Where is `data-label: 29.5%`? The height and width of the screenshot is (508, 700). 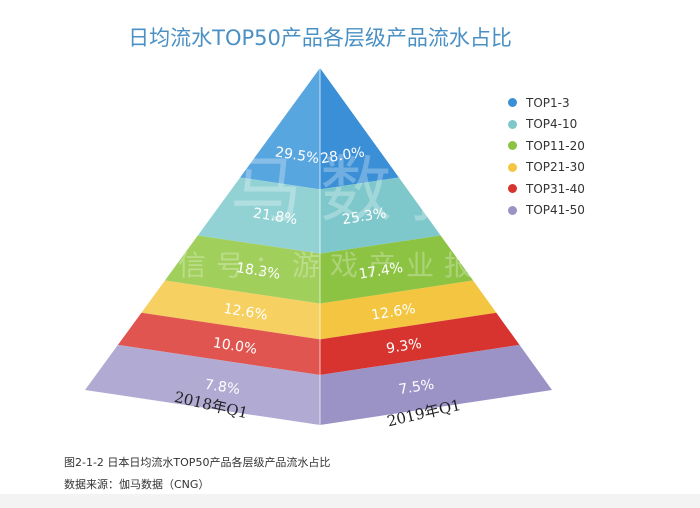
data-label: 29.5% is located at coordinates (297, 155).